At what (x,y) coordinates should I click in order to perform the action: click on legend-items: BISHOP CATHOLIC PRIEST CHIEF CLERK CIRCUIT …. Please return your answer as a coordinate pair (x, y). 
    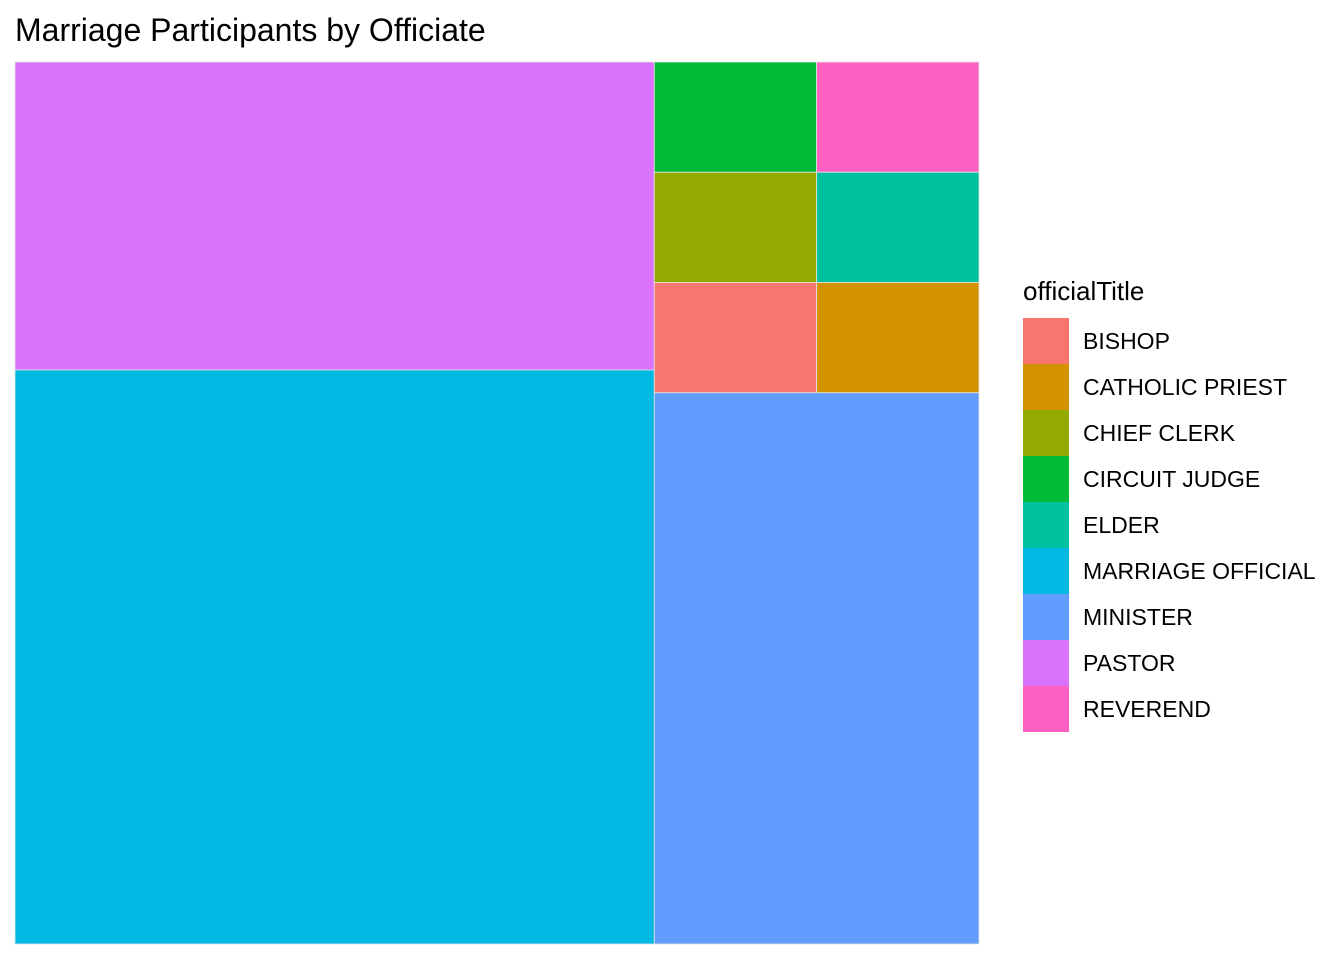
    Looking at the image, I should click on (1169, 525).